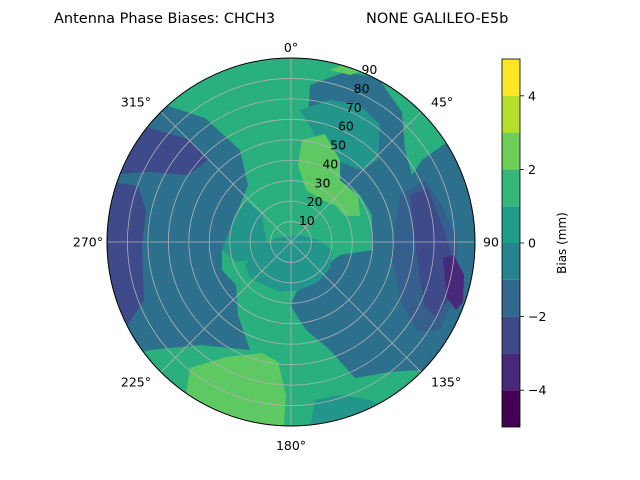  Describe the element at coordinates (136, 382) in the screenshot. I see `angle-tick-label: 225°` at that location.